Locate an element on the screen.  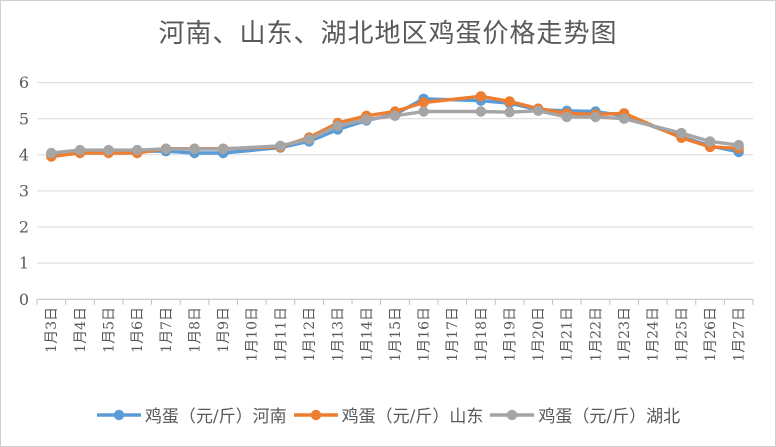
x-axis-label: 1月15日 is located at coordinates (396, 334).